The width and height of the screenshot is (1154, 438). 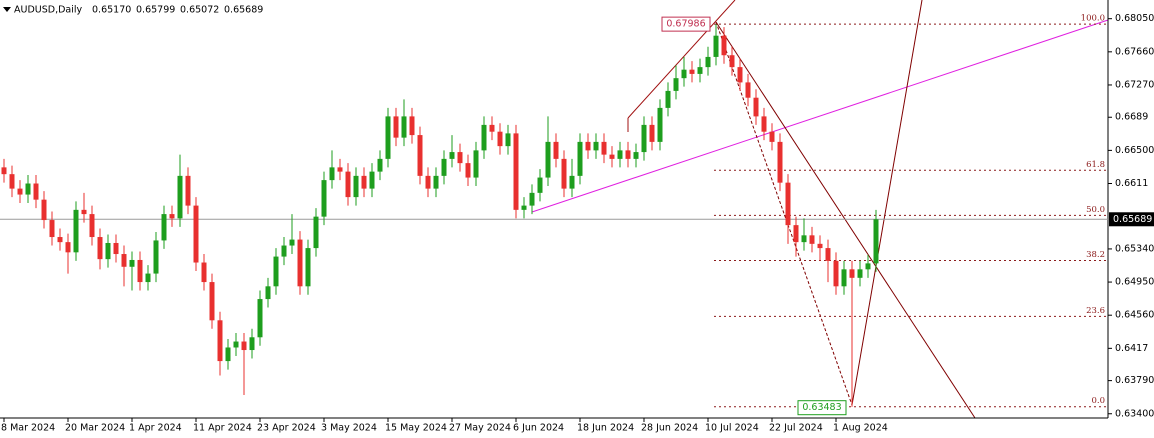 I want to click on fib-low-box, so click(x=822, y=408).